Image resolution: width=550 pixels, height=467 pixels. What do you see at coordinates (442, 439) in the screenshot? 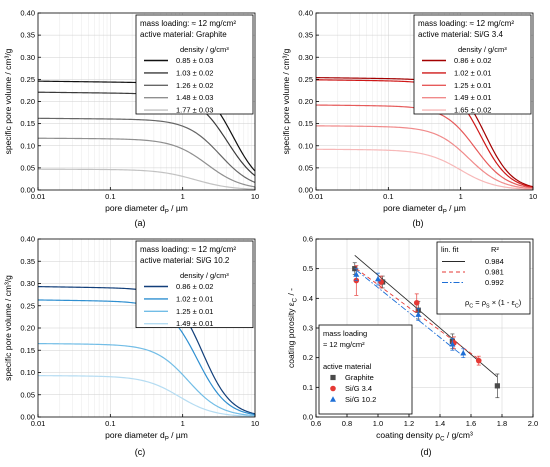
I see `x-axis-title-part-1: C` at bounding box center [442, 439].